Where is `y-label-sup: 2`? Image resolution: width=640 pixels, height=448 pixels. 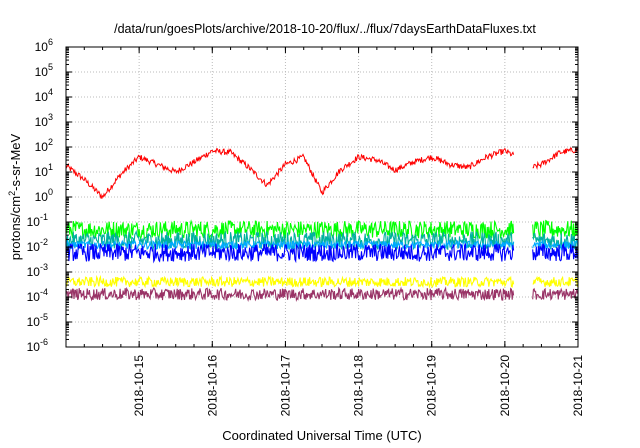 y-label-sup: 2 is located at coordinates (12, 193).